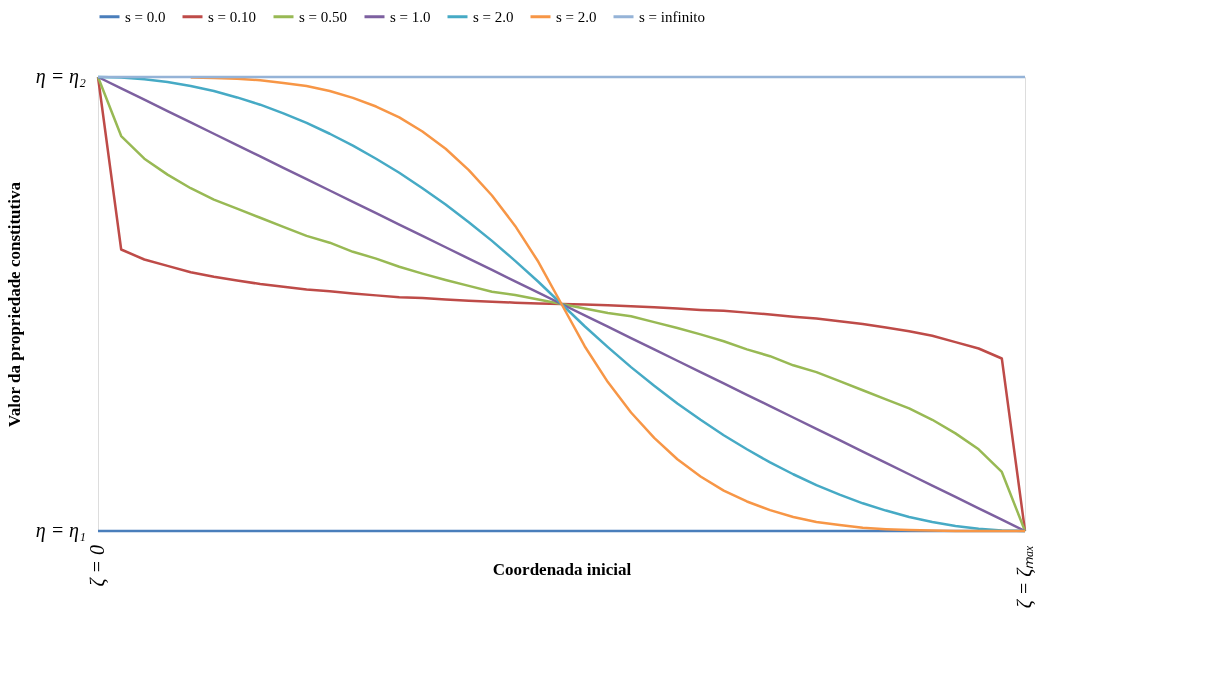 This screenshot has height=683, width=1209. I want to click on x-axis-title: Coordenada inicial, so click(562, 569).